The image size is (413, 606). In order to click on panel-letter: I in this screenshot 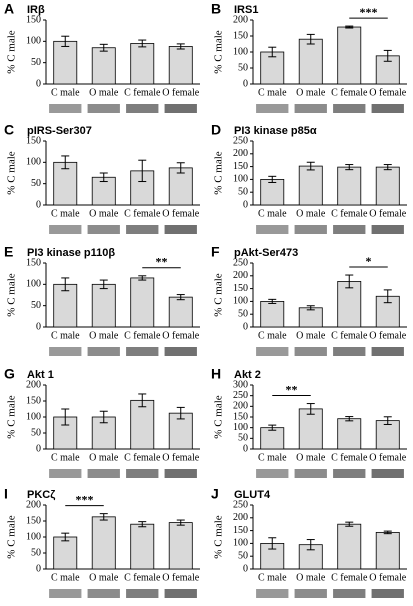, I will do `click(6, 494)`.